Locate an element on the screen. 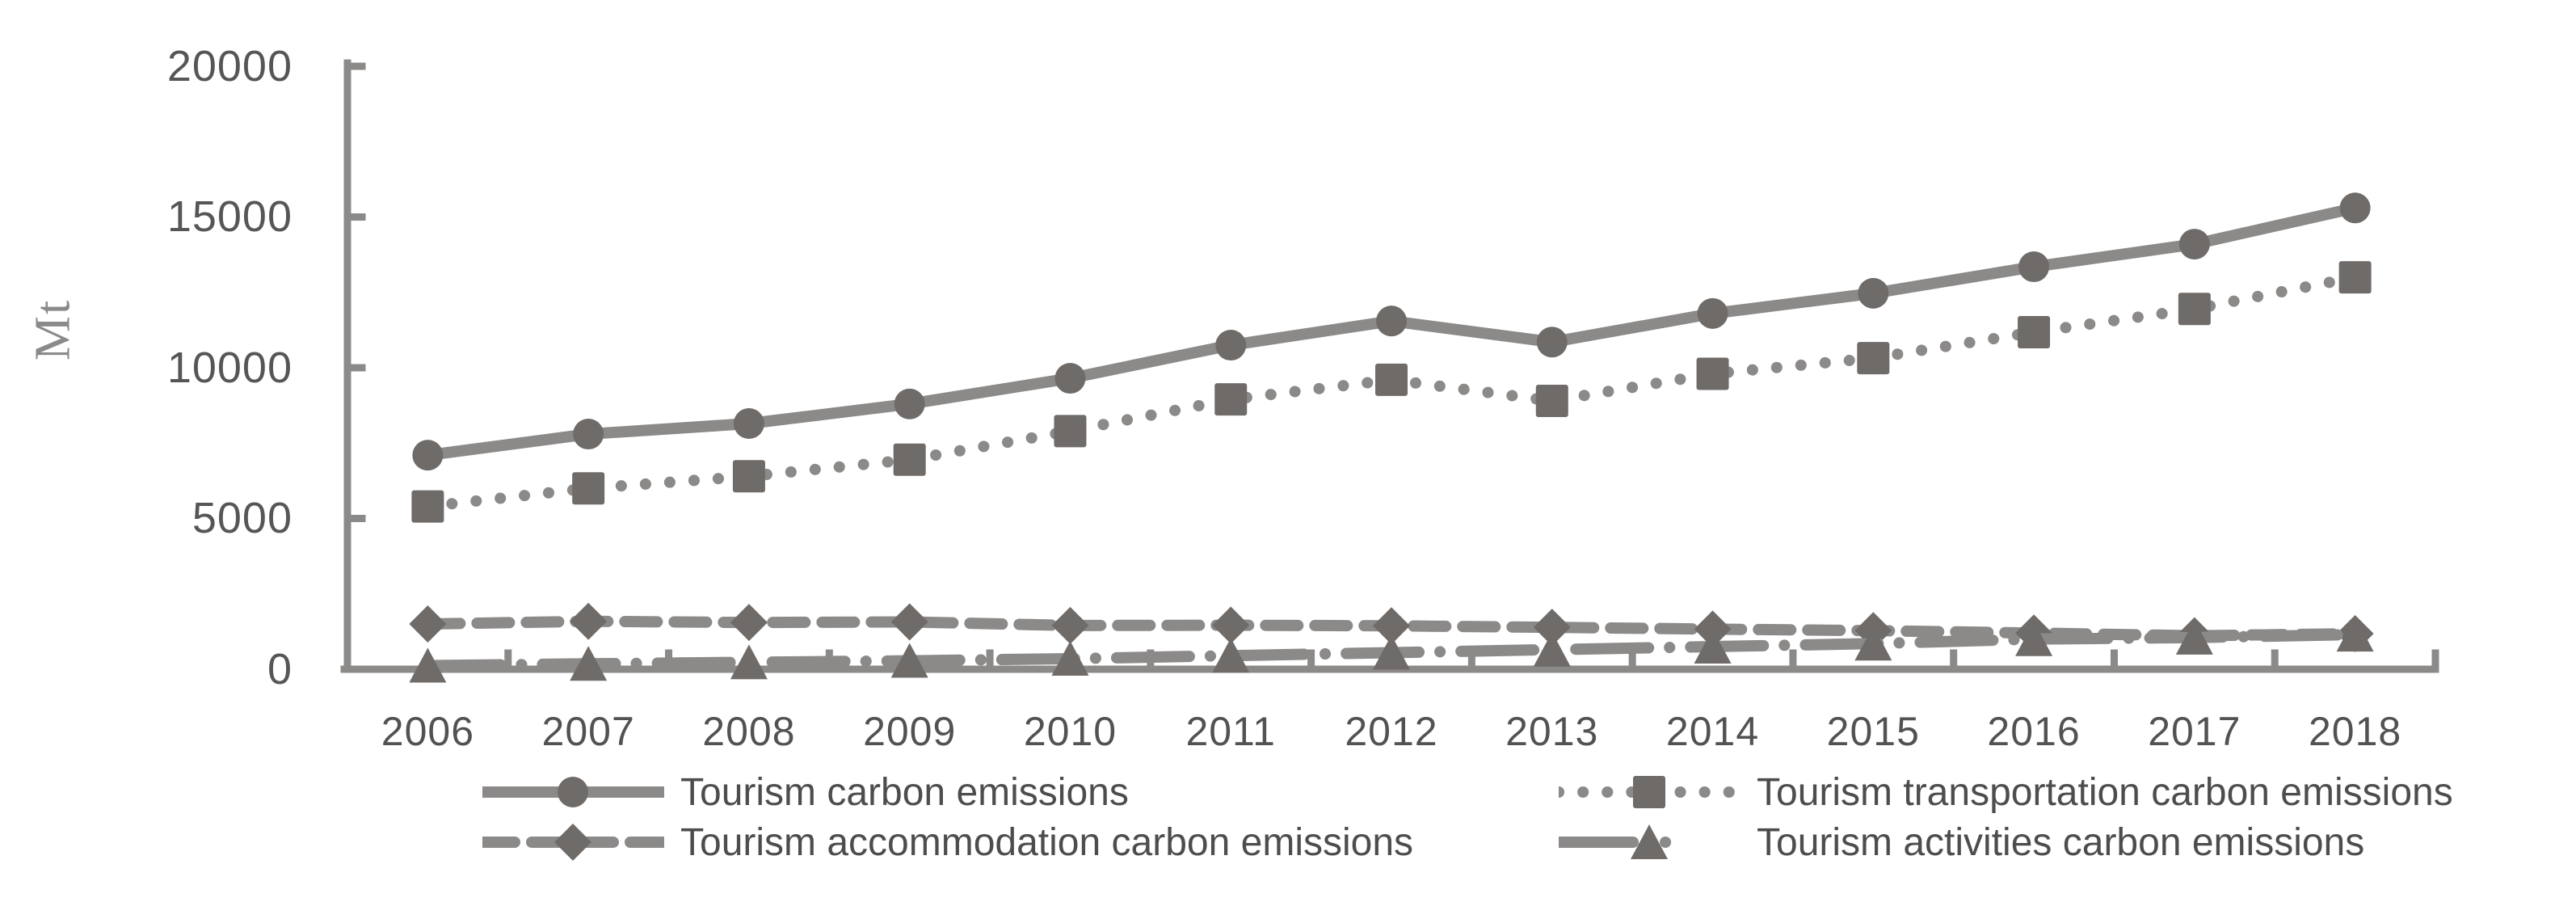 The height and width of the screenshot is (902, 2576). y-tick-label: 10000 is located at coordinates (229, 368).